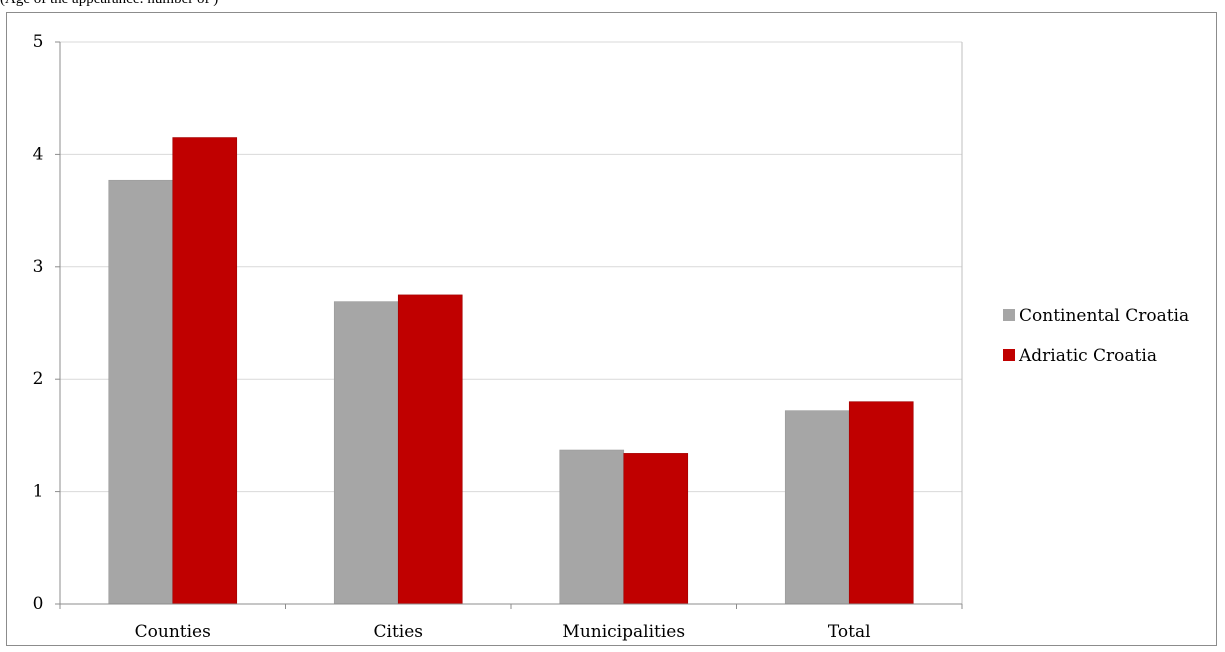 This screenshot has width=1225, height=652. I want to click on bar-continental-croatia-municipalities, so click(592, 527).